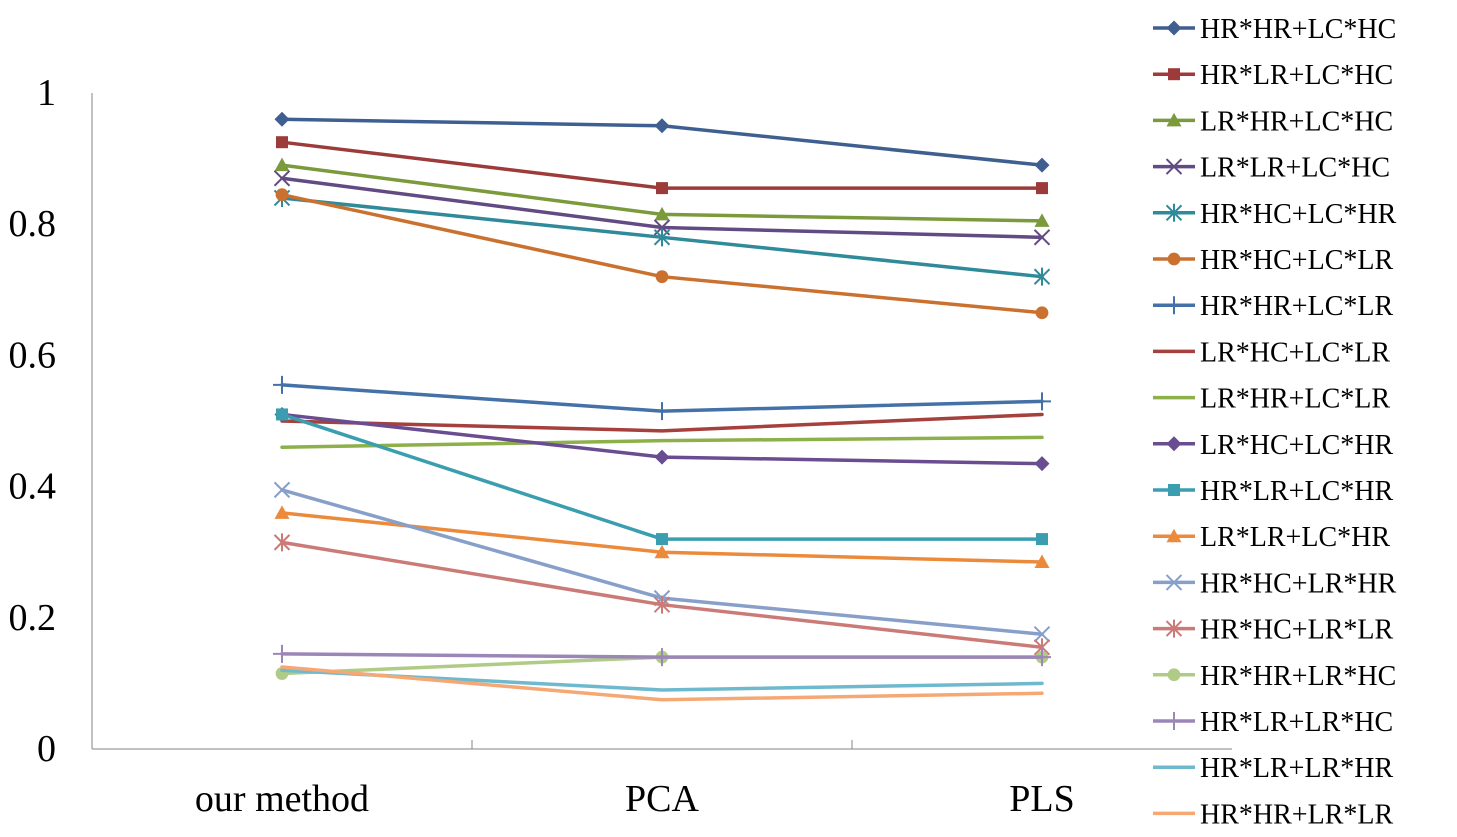 The height and width of the screenshot is (837, 1457). I want to click on series-lr-hr-lc-lr, so click(662, 442).